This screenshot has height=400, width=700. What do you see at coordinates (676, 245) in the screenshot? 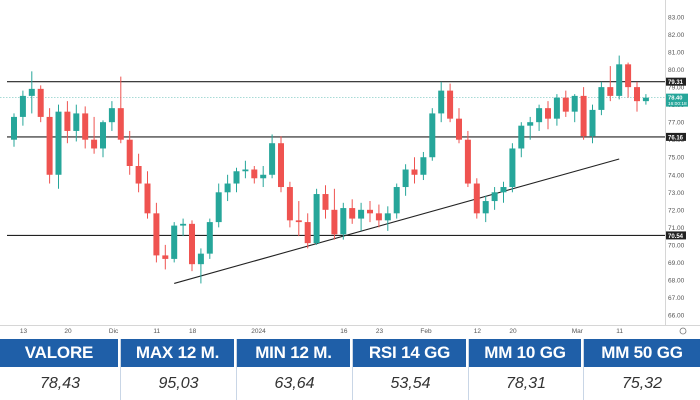
I see `y-tick-label: 70.00` at bounding box center [676, 245].